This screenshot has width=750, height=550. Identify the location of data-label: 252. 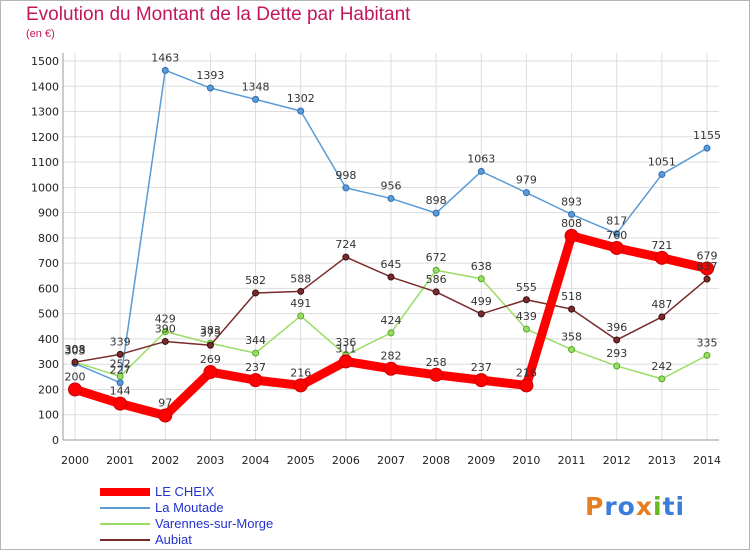
(120, 363).